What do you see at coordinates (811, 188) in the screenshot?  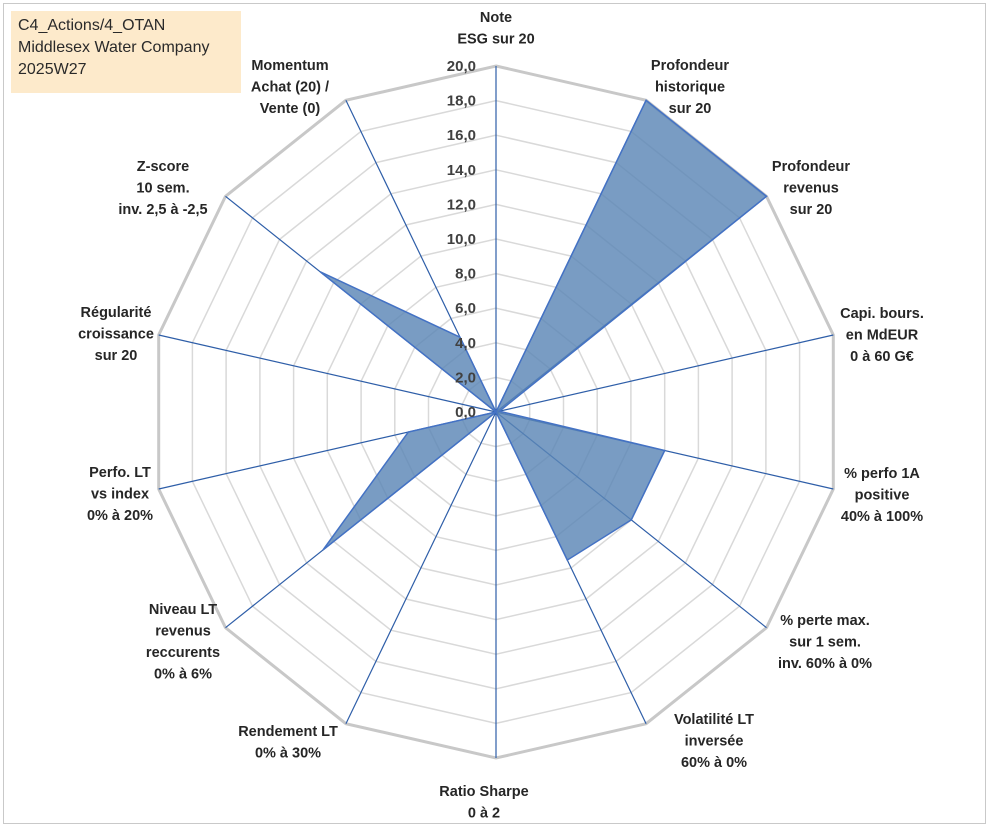 I see `axis-label: Profondeur revenus sur 20` at bounding box center [811, 188].